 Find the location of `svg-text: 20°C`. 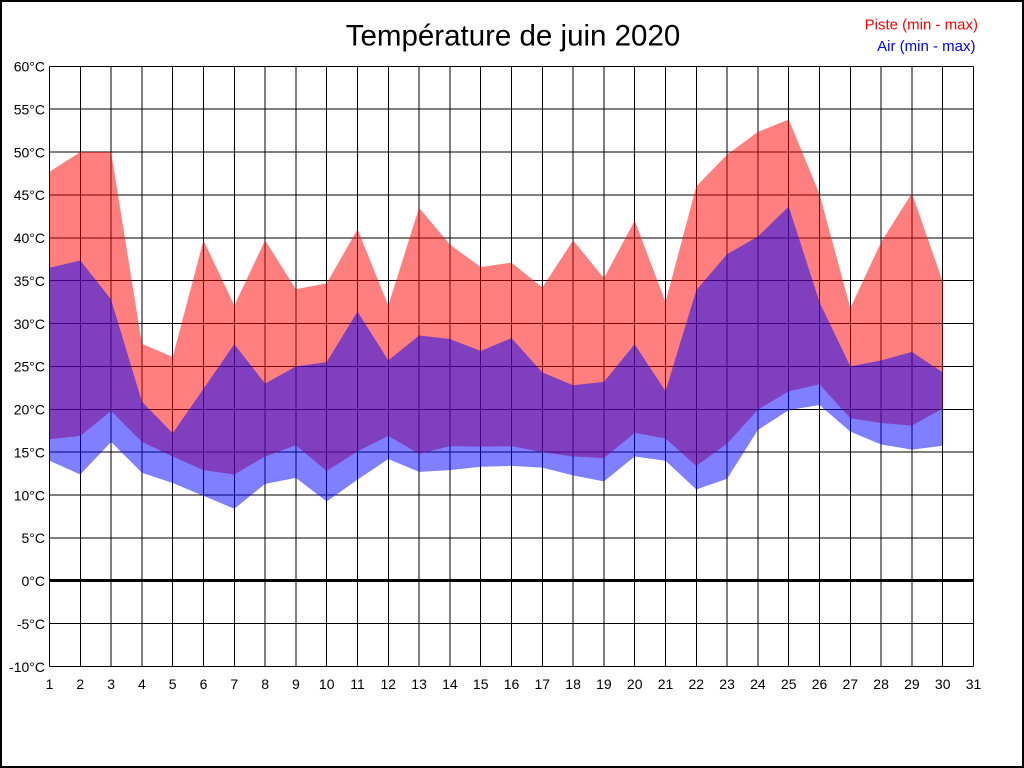

svg-text: 20°C is located at coordinates (29, 410).